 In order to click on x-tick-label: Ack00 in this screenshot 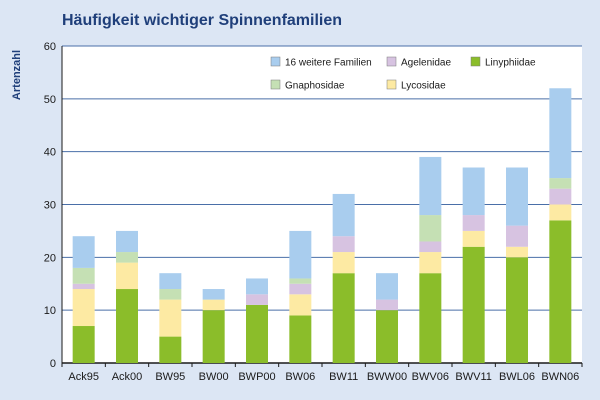, I will do `click(127, 377)`.